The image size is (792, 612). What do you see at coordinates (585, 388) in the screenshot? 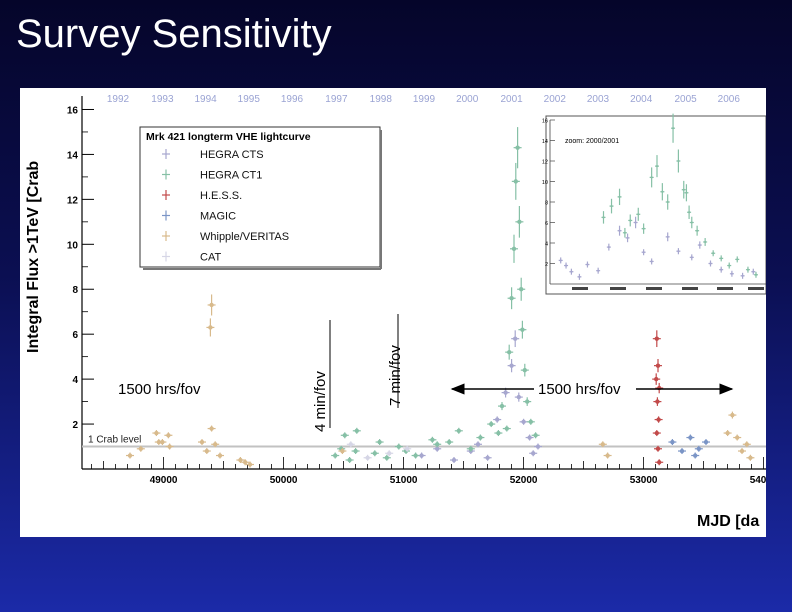
I see `double-arrow-label-bg` at bounding box center [585, 388].